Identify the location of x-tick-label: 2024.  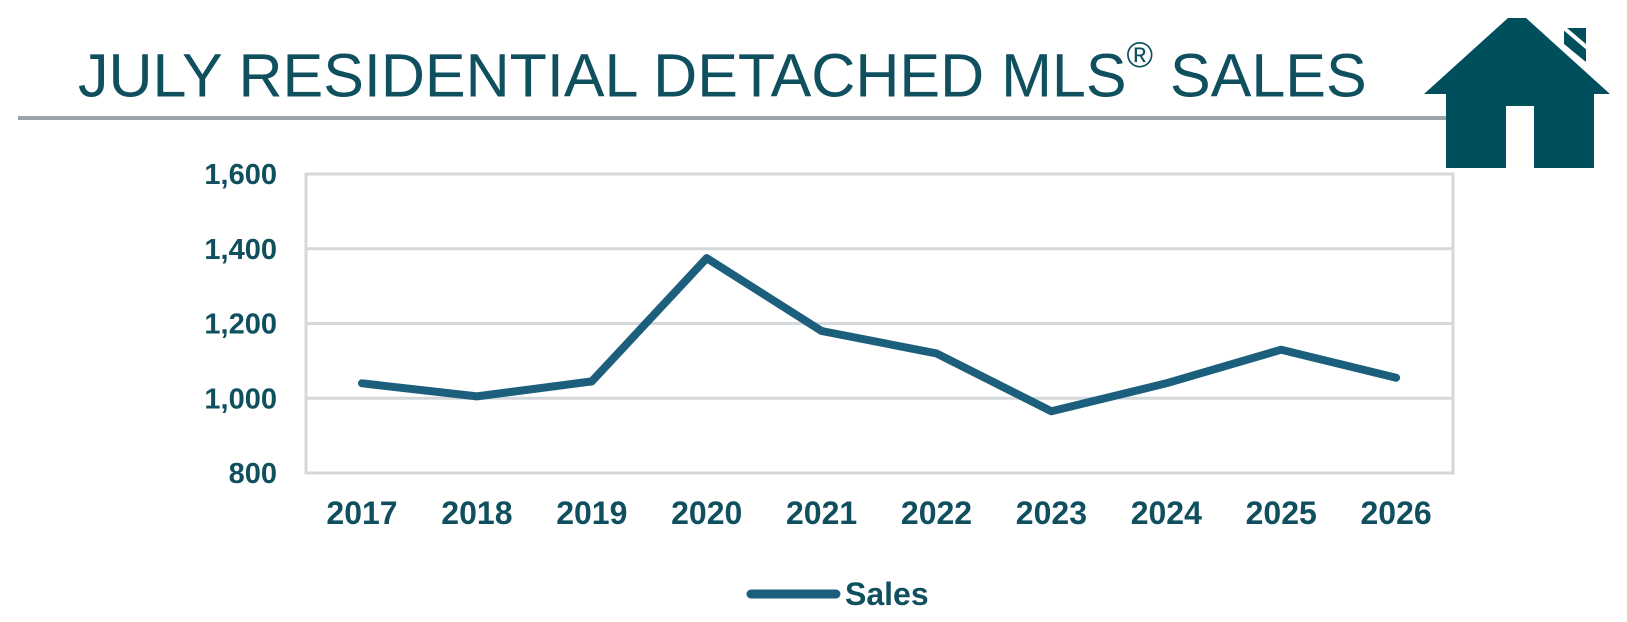
(1166, 513).